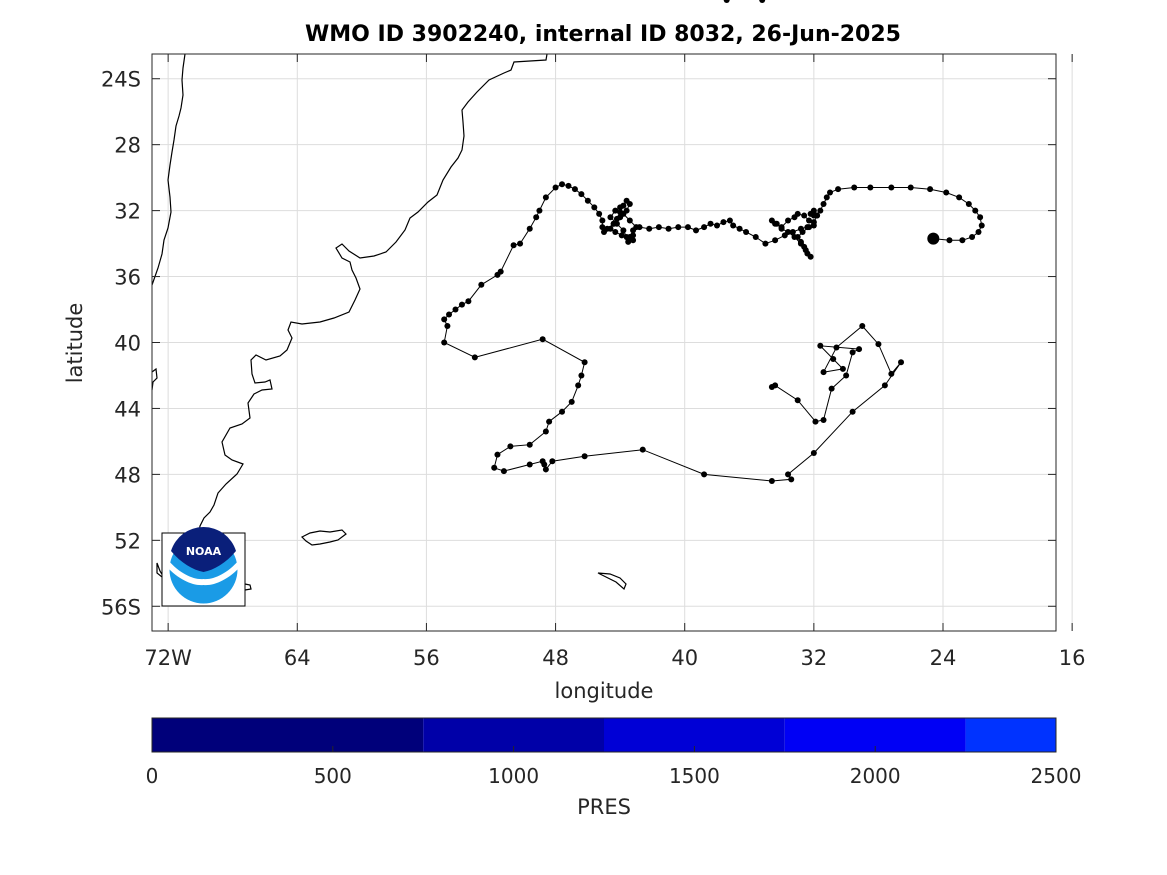 This screenshot has width=1167, height=875. What do you see at coordinates (933, 238) in the screenshot?
I see `float-latest-position-marker` at bounding box center [933, 238].